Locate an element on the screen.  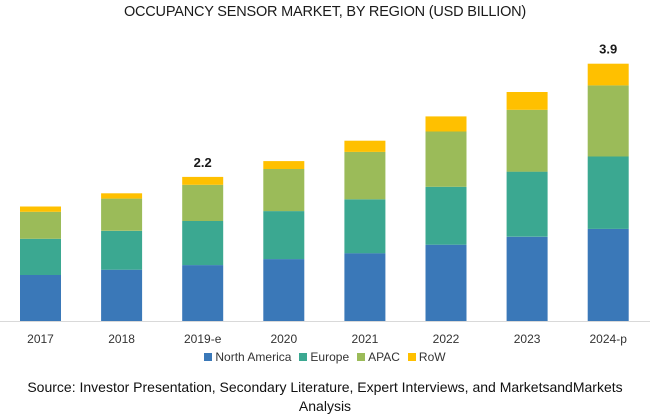
bar-north-america-2022 is located at coordinates (446, 282).